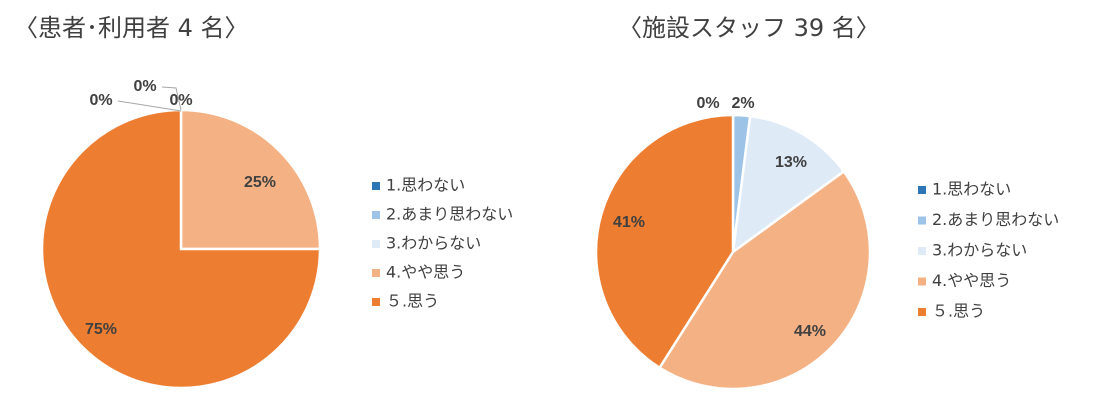 Image resolution: width=1100 pixels, height=405 pixels. I want to click on data-label-2: 2%, so click(742, 103).